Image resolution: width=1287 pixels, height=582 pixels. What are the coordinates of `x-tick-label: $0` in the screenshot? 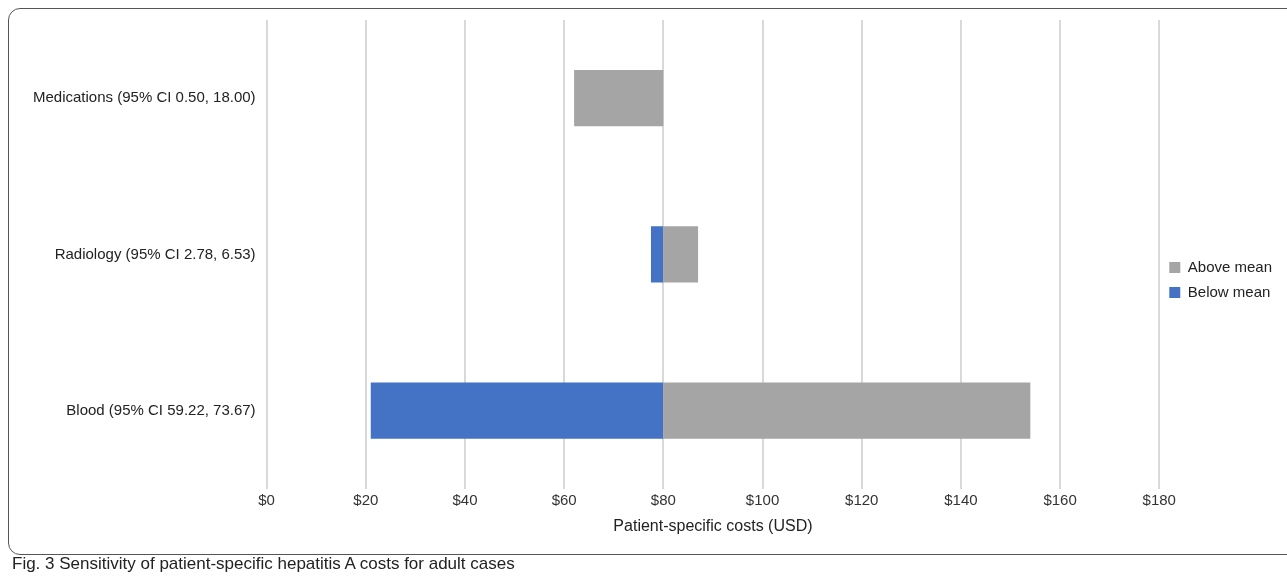 It's located at (266, 499).